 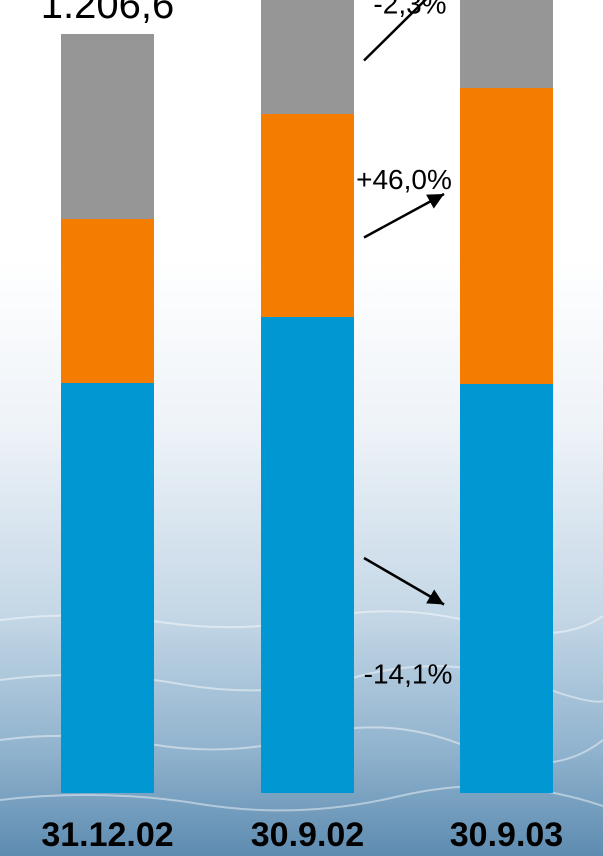 I want to click on change-annotation-label: -2,3%, so click(x=409, y=10).